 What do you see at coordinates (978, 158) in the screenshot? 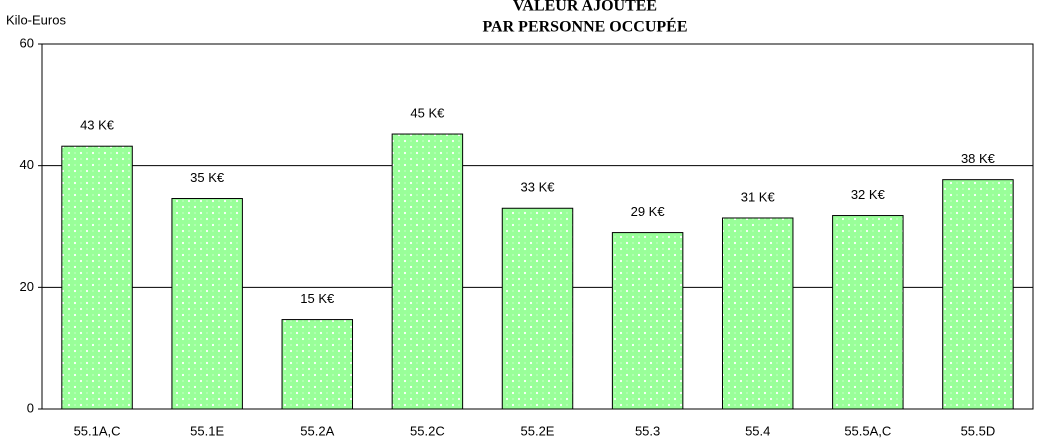
I see `value-label: 38 K€` at bounding box center [978, 158].